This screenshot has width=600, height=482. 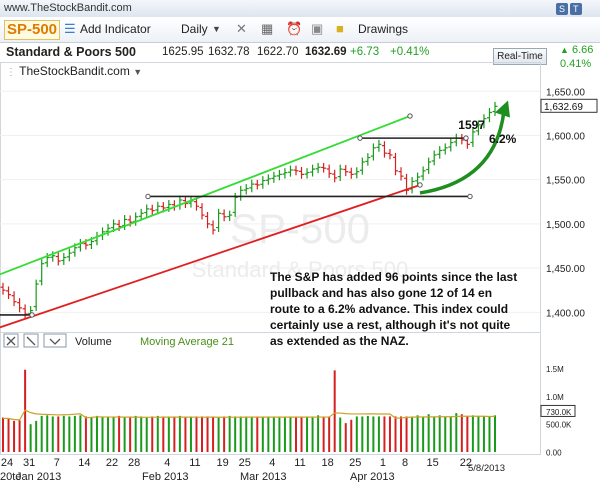 What do you see at coordinates (241, 28) in the screenshot?
I see `tools-icon: ✕` at bounding box center [241, 28].